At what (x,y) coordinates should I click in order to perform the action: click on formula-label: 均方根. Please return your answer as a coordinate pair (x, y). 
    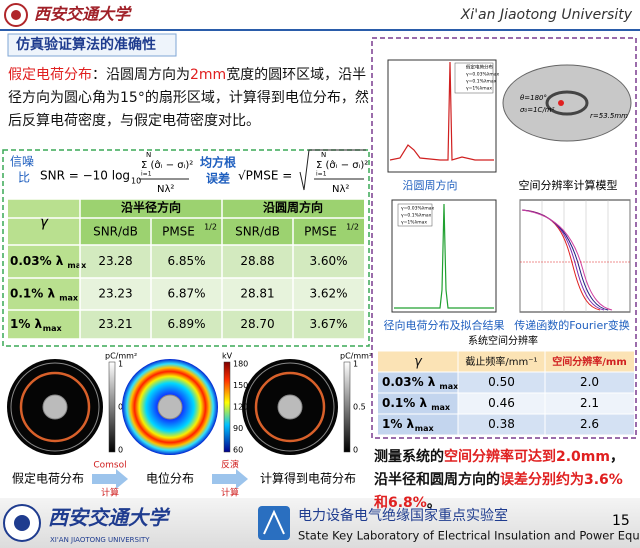
    Looking at the image, I should click on (218, 162).